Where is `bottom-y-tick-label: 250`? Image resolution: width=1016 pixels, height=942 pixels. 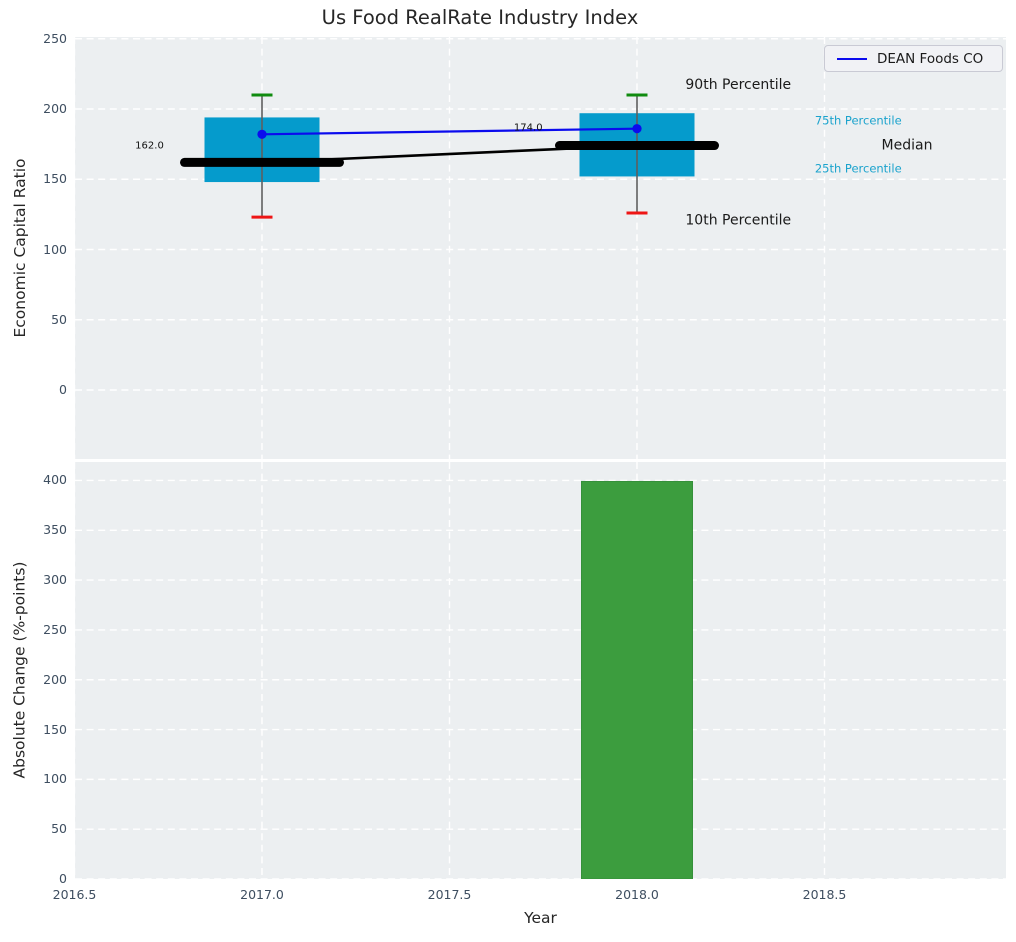
bottom-y-tick-label: 250 is located at coordinates (55, 629).